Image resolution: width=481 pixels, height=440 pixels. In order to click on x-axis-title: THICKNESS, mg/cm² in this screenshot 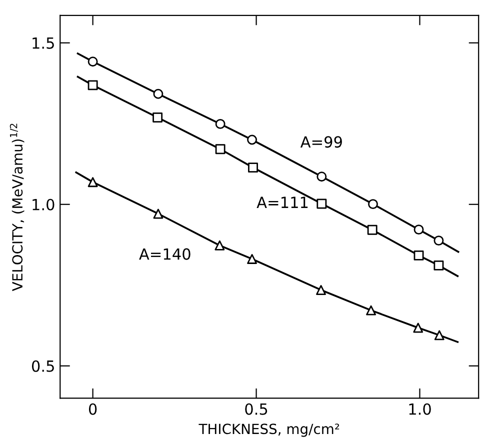, I will do `click(269, 430)`.